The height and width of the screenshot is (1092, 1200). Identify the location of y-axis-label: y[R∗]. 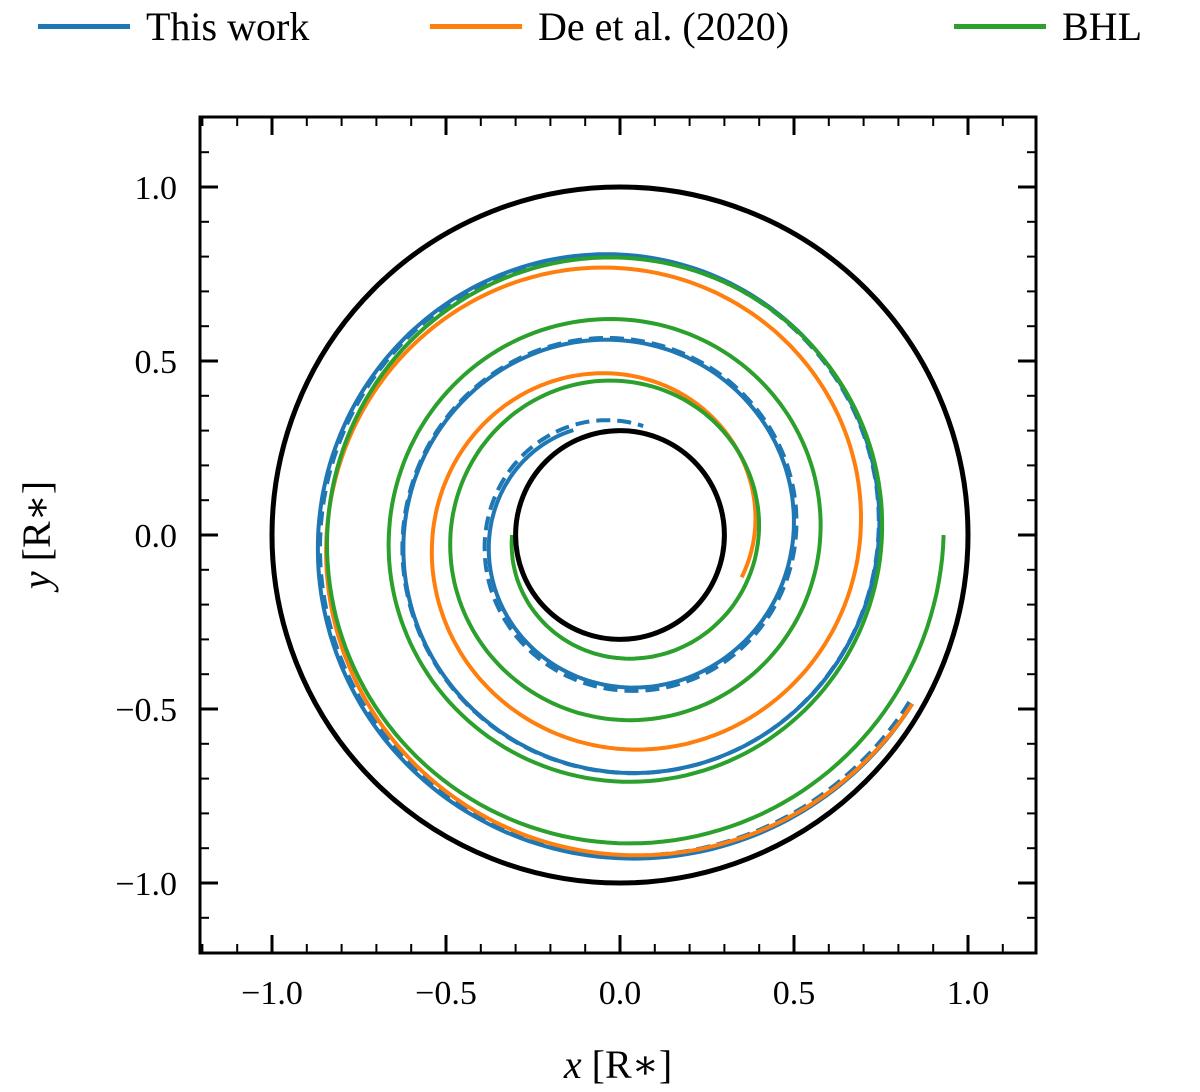
(36, 537).